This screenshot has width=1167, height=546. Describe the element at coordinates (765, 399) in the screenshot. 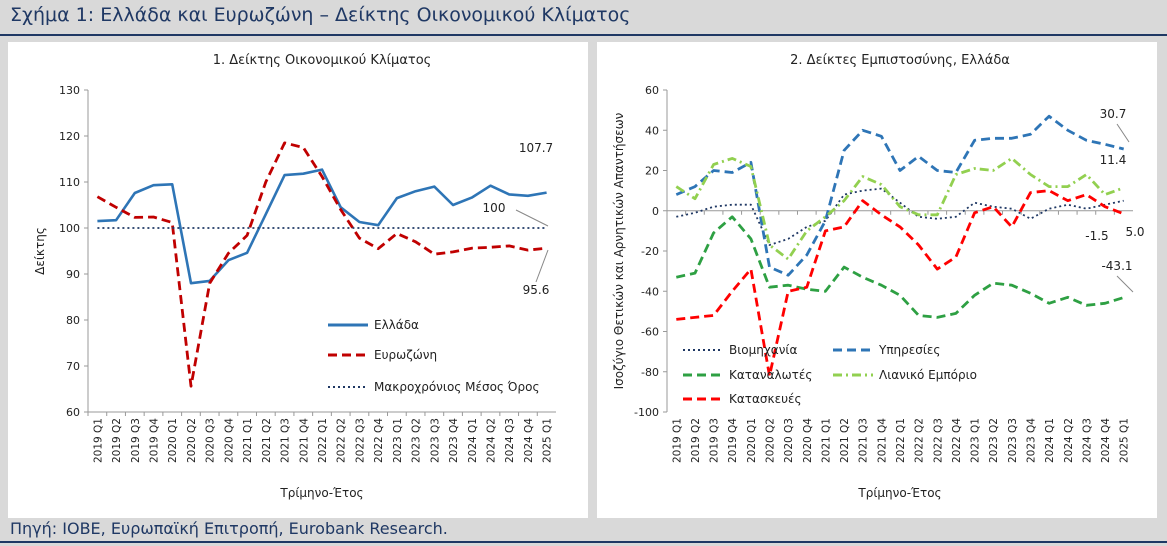

I see `legend-label: Κατασκευές` at that location.